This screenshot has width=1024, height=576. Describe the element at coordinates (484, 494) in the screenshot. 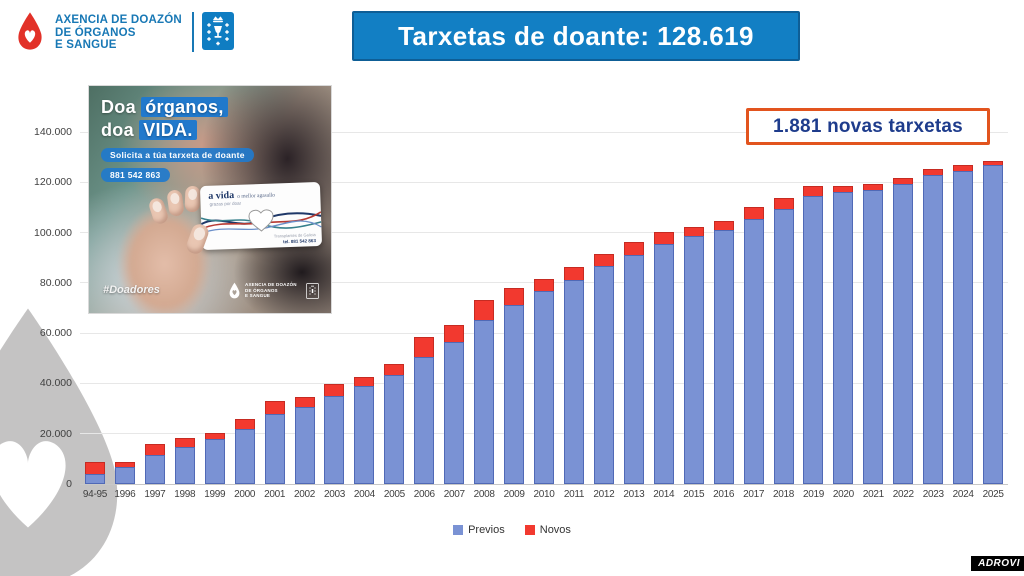

I see `x-axis-tick-label: 2008` at that location.